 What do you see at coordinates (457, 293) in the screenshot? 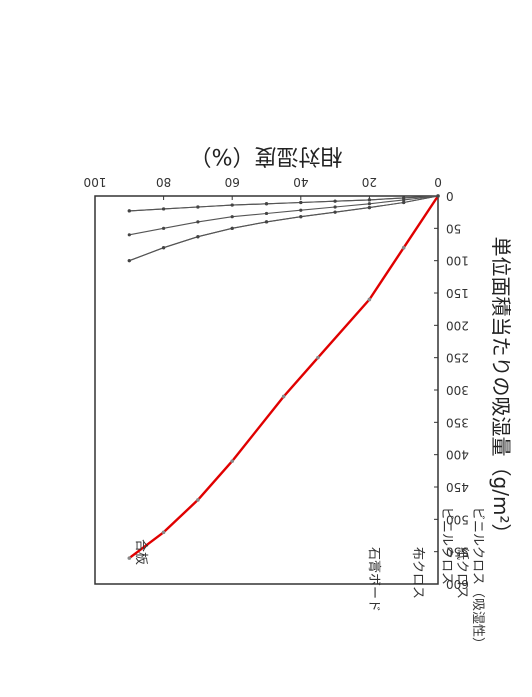
I see `y-tick-label: 150` at bounding box center [457, 293].